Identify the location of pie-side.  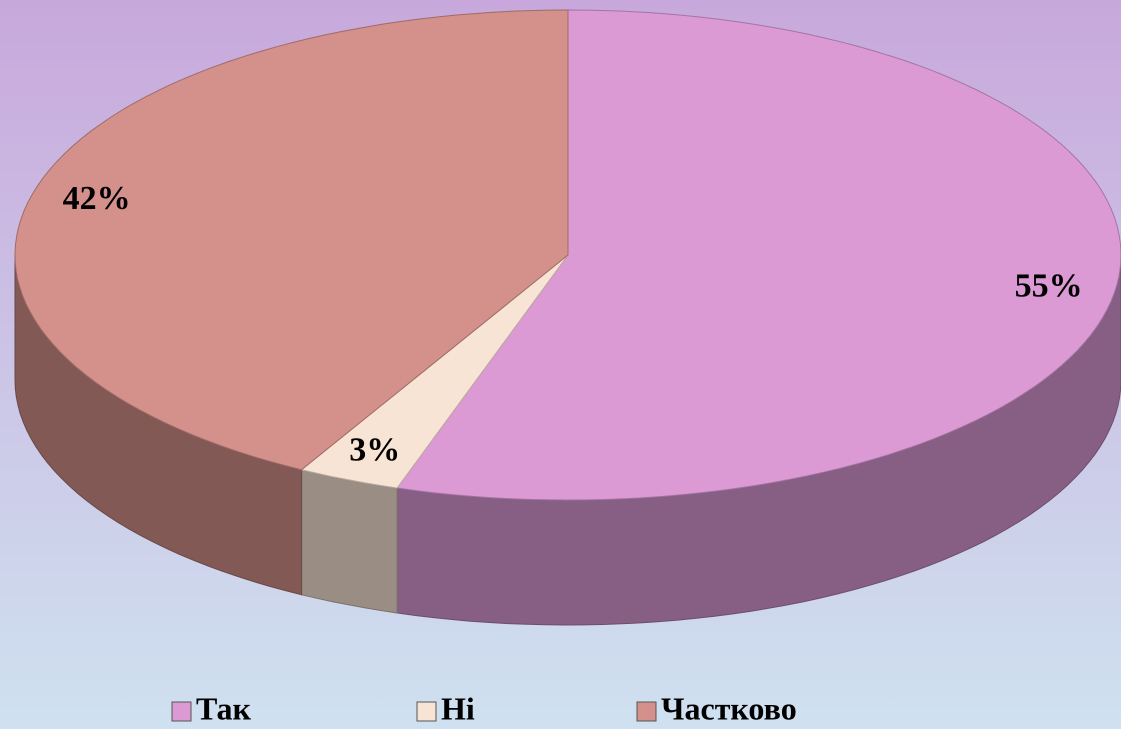
(349, 541).